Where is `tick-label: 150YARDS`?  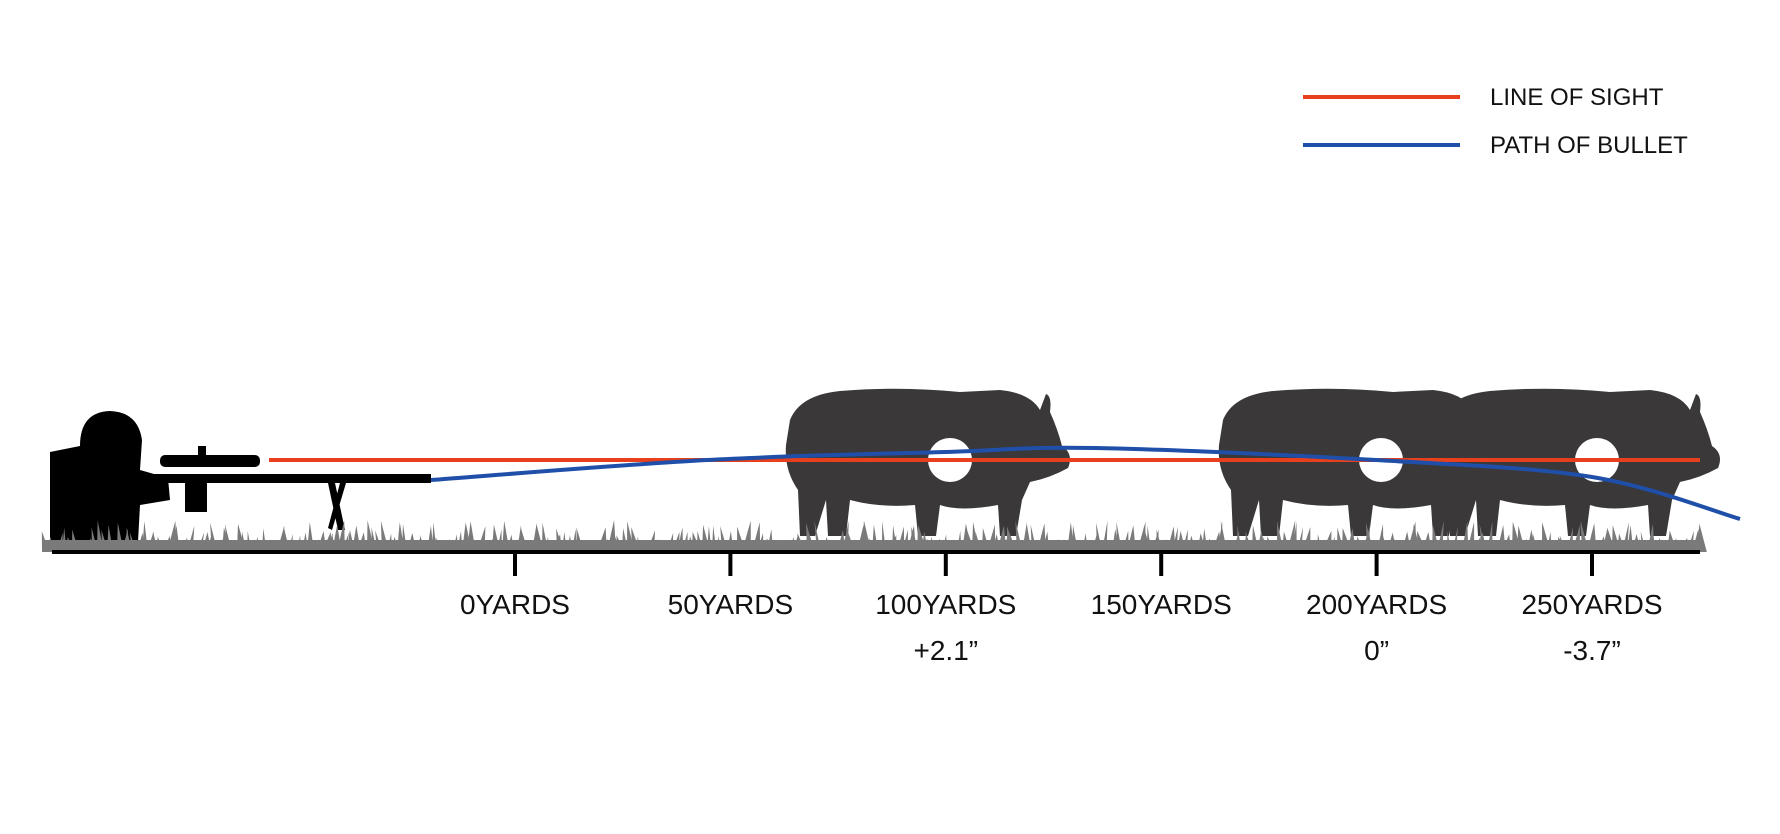
tick-label: 150YARDS is located at coordinates (1161, 604).